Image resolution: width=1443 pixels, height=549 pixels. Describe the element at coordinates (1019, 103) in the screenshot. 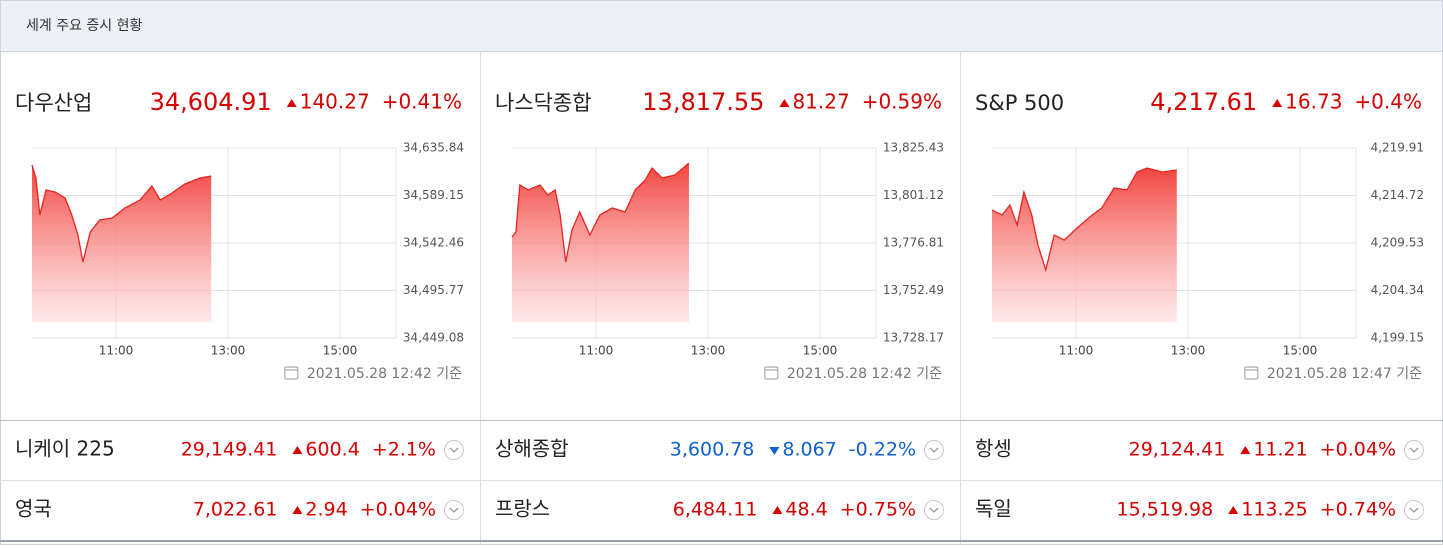

I see `index-name: S&P 500` at that location.